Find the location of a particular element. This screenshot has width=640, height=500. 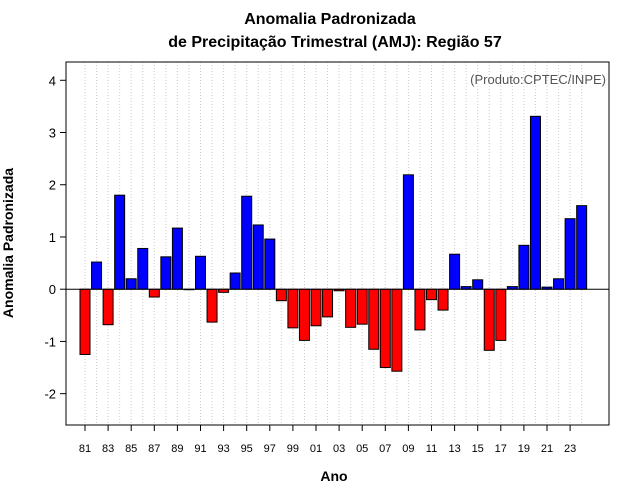

bar-1995 is located at coordinates (247, 242).